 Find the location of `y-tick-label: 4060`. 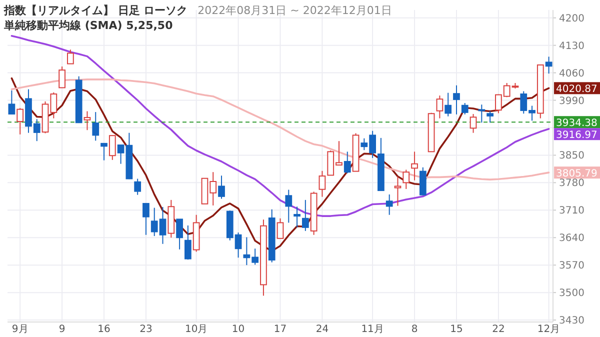

y-tick-label: 4060 is located at coordinates (571, 74).